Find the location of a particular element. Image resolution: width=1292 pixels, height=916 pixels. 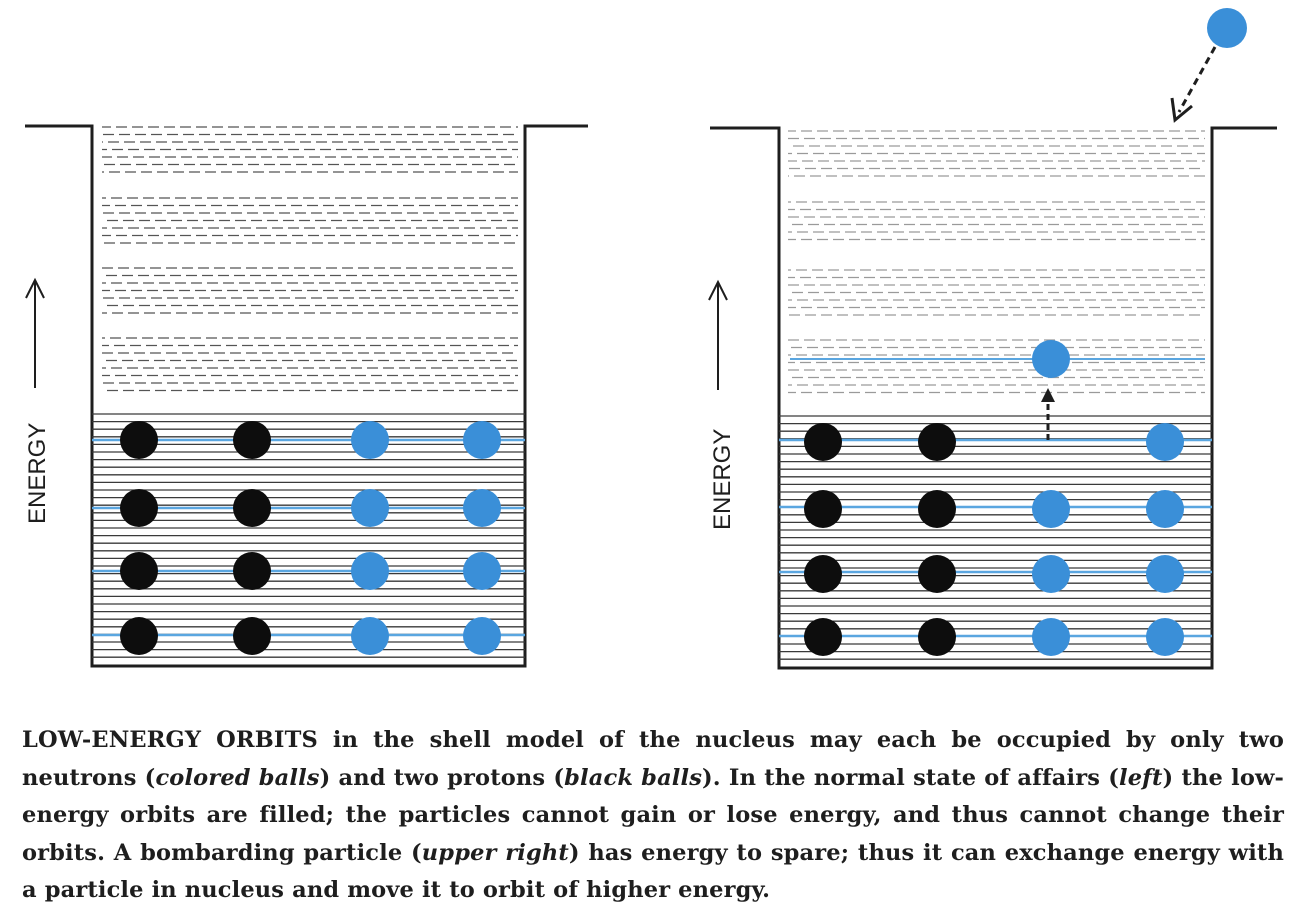

caption-text-3: ). In the normal state of affairs ( is located at coordinates (910, 777).